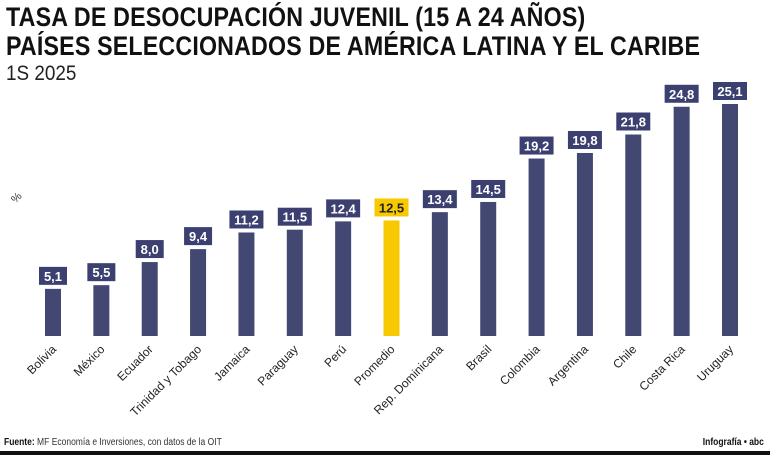 This screenshot has width=770, height=455. What do you see at coordinates (19, 442) in the screenshot?
I see `source-label: Fuente:` at bounding box center [19, 442].